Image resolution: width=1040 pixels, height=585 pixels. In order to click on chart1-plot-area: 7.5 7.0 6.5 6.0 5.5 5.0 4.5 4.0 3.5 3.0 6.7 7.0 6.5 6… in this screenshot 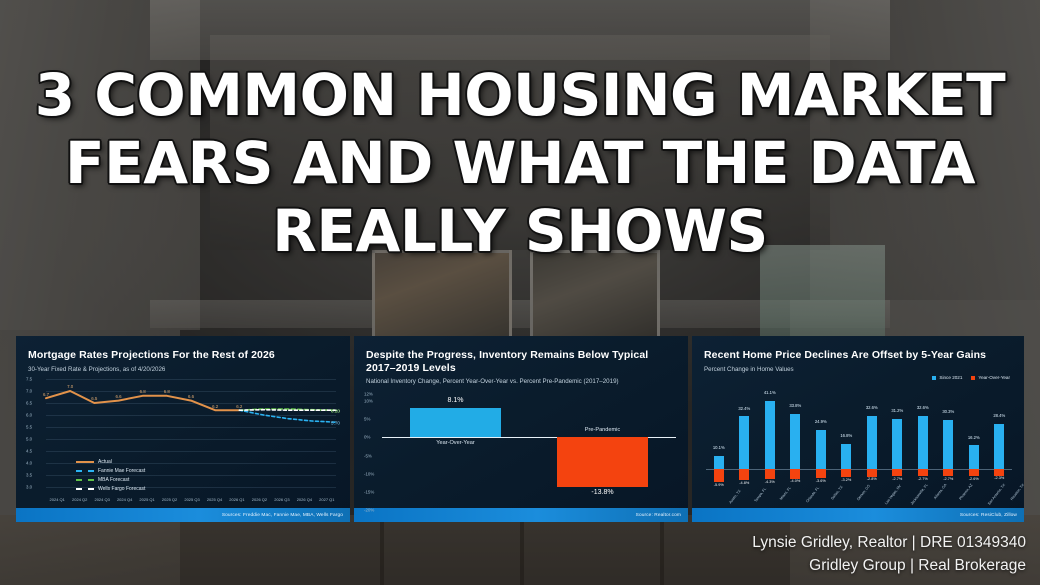, I will do `click(183, 441)`.